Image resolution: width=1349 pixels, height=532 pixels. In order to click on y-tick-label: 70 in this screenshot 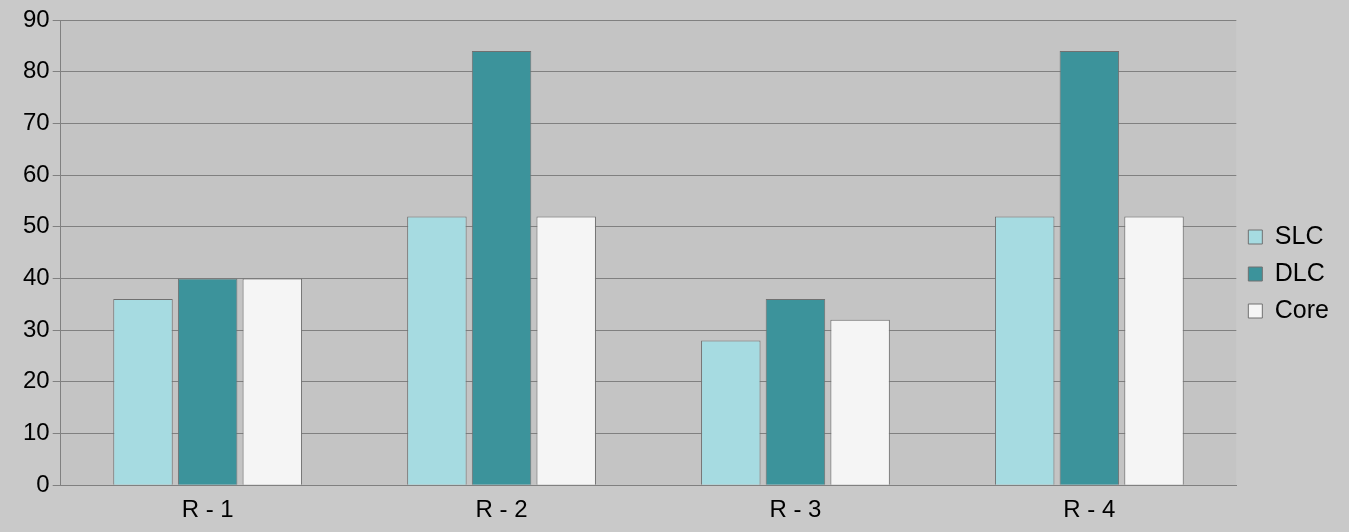, I will do `click(36, 121)`.